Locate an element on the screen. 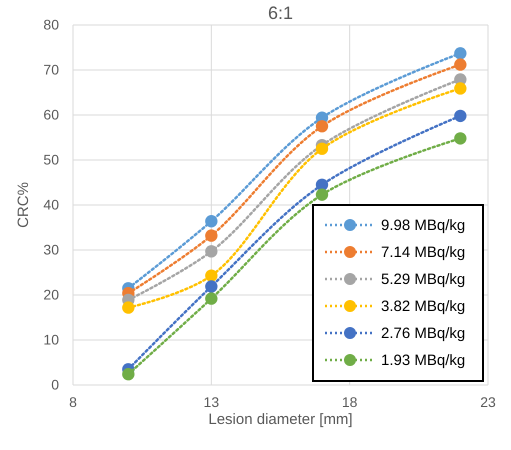 The height and width of the screenshot is (450, 511). y-tick-label: 60 is located at coordinates (51, 114).